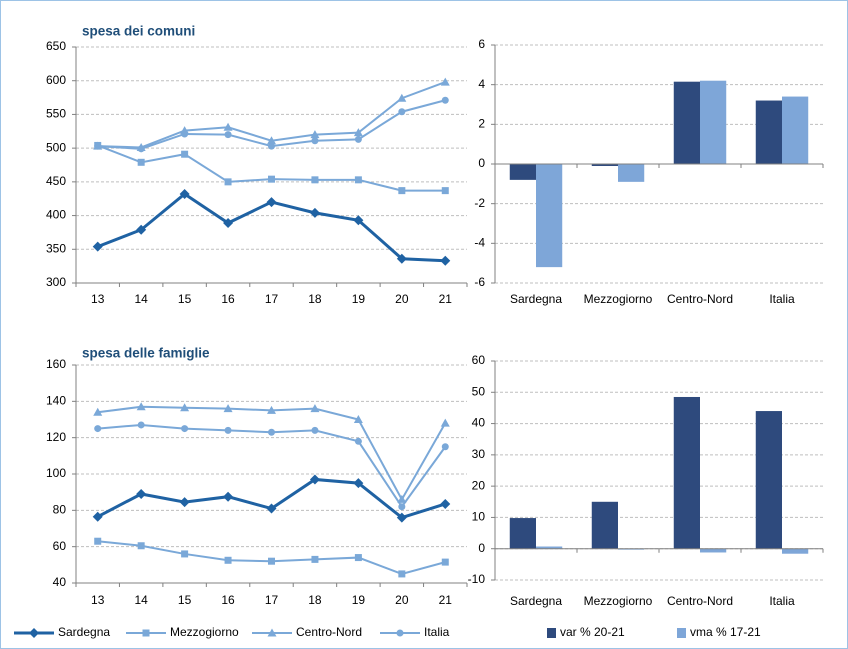  I want to click on x-tick-label: 14, so click(141, 299).